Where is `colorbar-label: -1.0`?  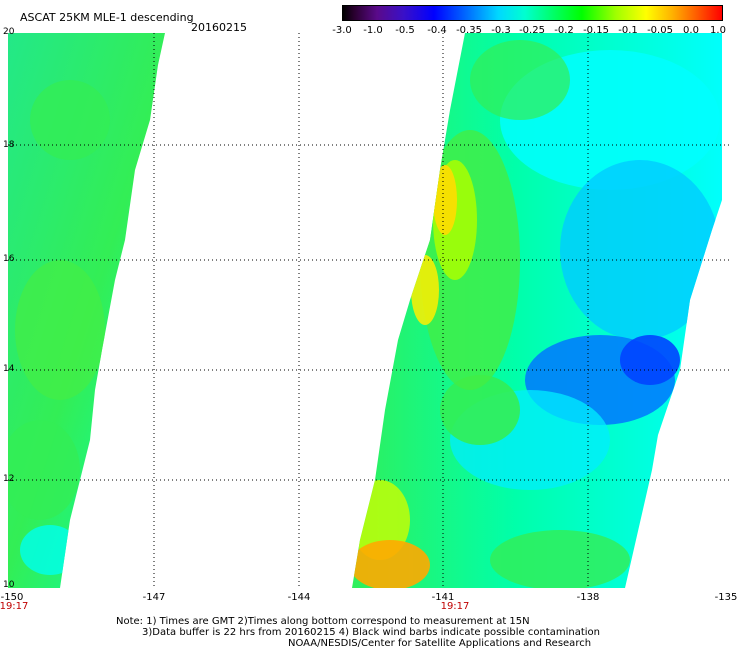 colorbar-label: -1.0 is located at coordinates (373, 30).